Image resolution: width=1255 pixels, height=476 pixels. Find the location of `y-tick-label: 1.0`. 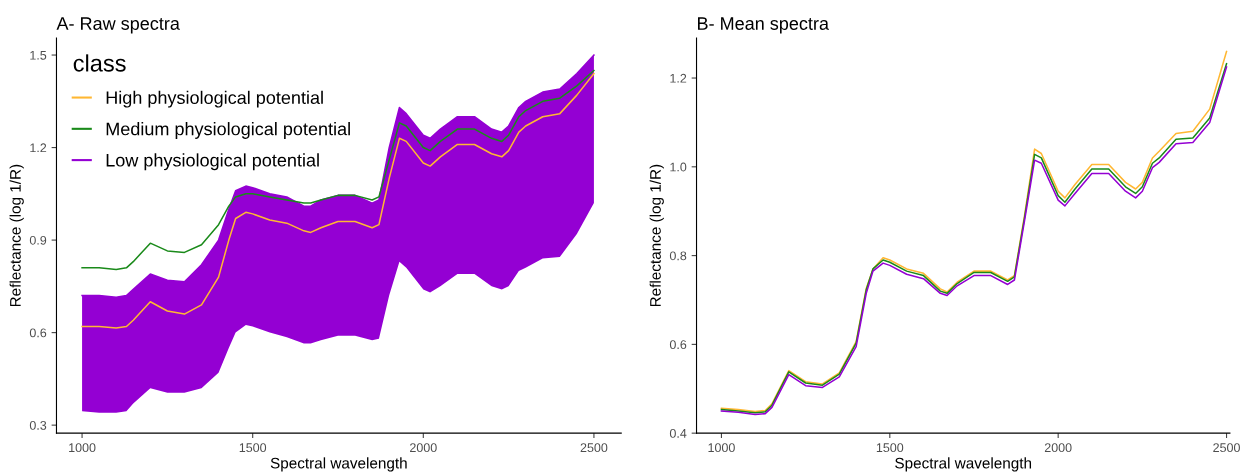

y-tick-label: 1.0 is located at coordinates (678, 167).